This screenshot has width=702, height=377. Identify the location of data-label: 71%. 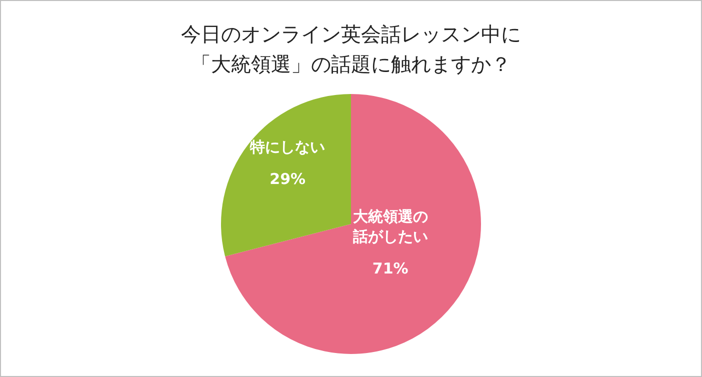
(390, 269).